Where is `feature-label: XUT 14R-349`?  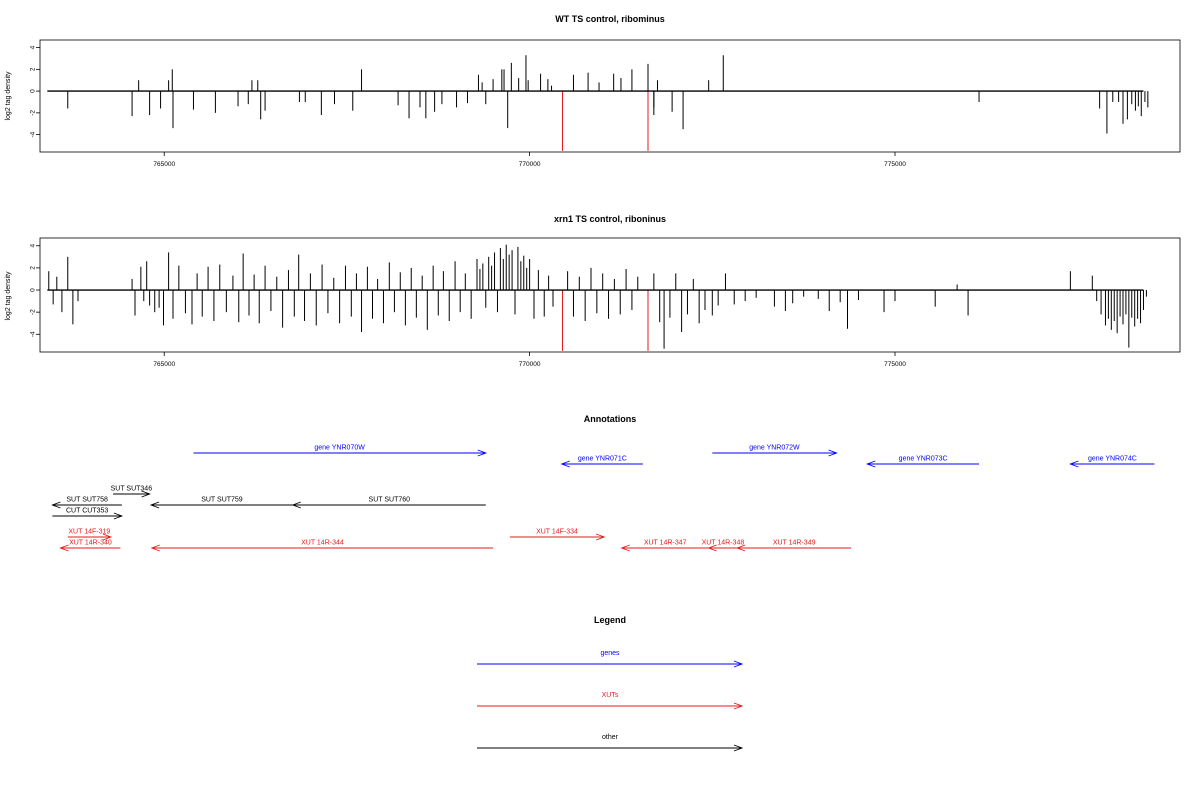
feature-label: XUT 14R-349 is located at coordinates (794, 543).